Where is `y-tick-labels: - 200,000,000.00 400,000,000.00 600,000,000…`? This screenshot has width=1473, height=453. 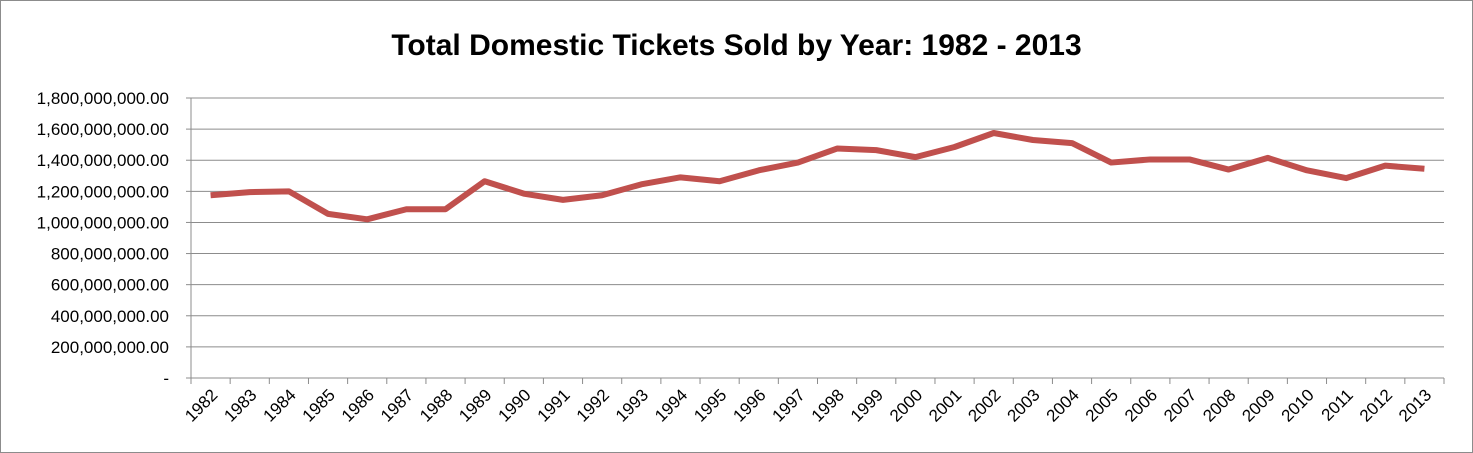
y-tick-labels: - 200,000,000.00 400,000,000.00 600,000,000… is located at coordinates (103, 238).